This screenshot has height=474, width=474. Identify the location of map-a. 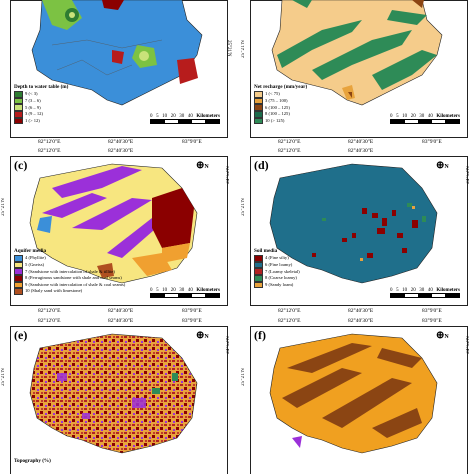
(117, 53).